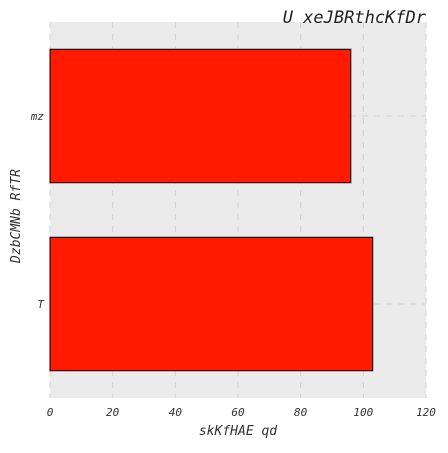 The image size is (448, 453). What do you see at coordinates (176, 412) in the screenshot?
I see `x-tick-label: 40` at bounding box center [176, 412].